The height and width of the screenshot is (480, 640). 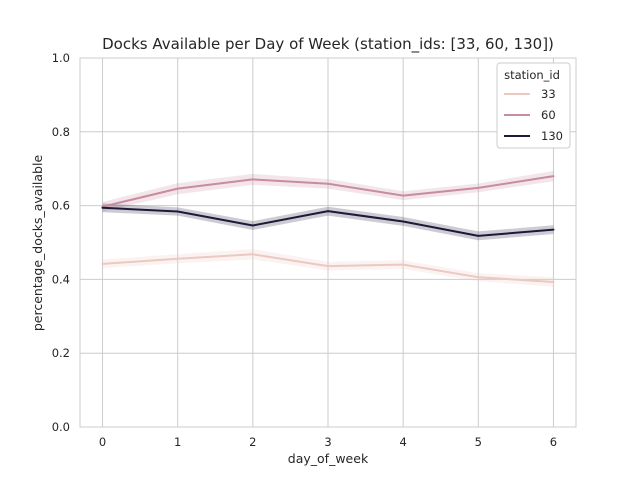 What do you see at coordinates (328, 458) in the screenshot?
I see `x-axis-label: day_of_week` at bounding box center [328, 458].